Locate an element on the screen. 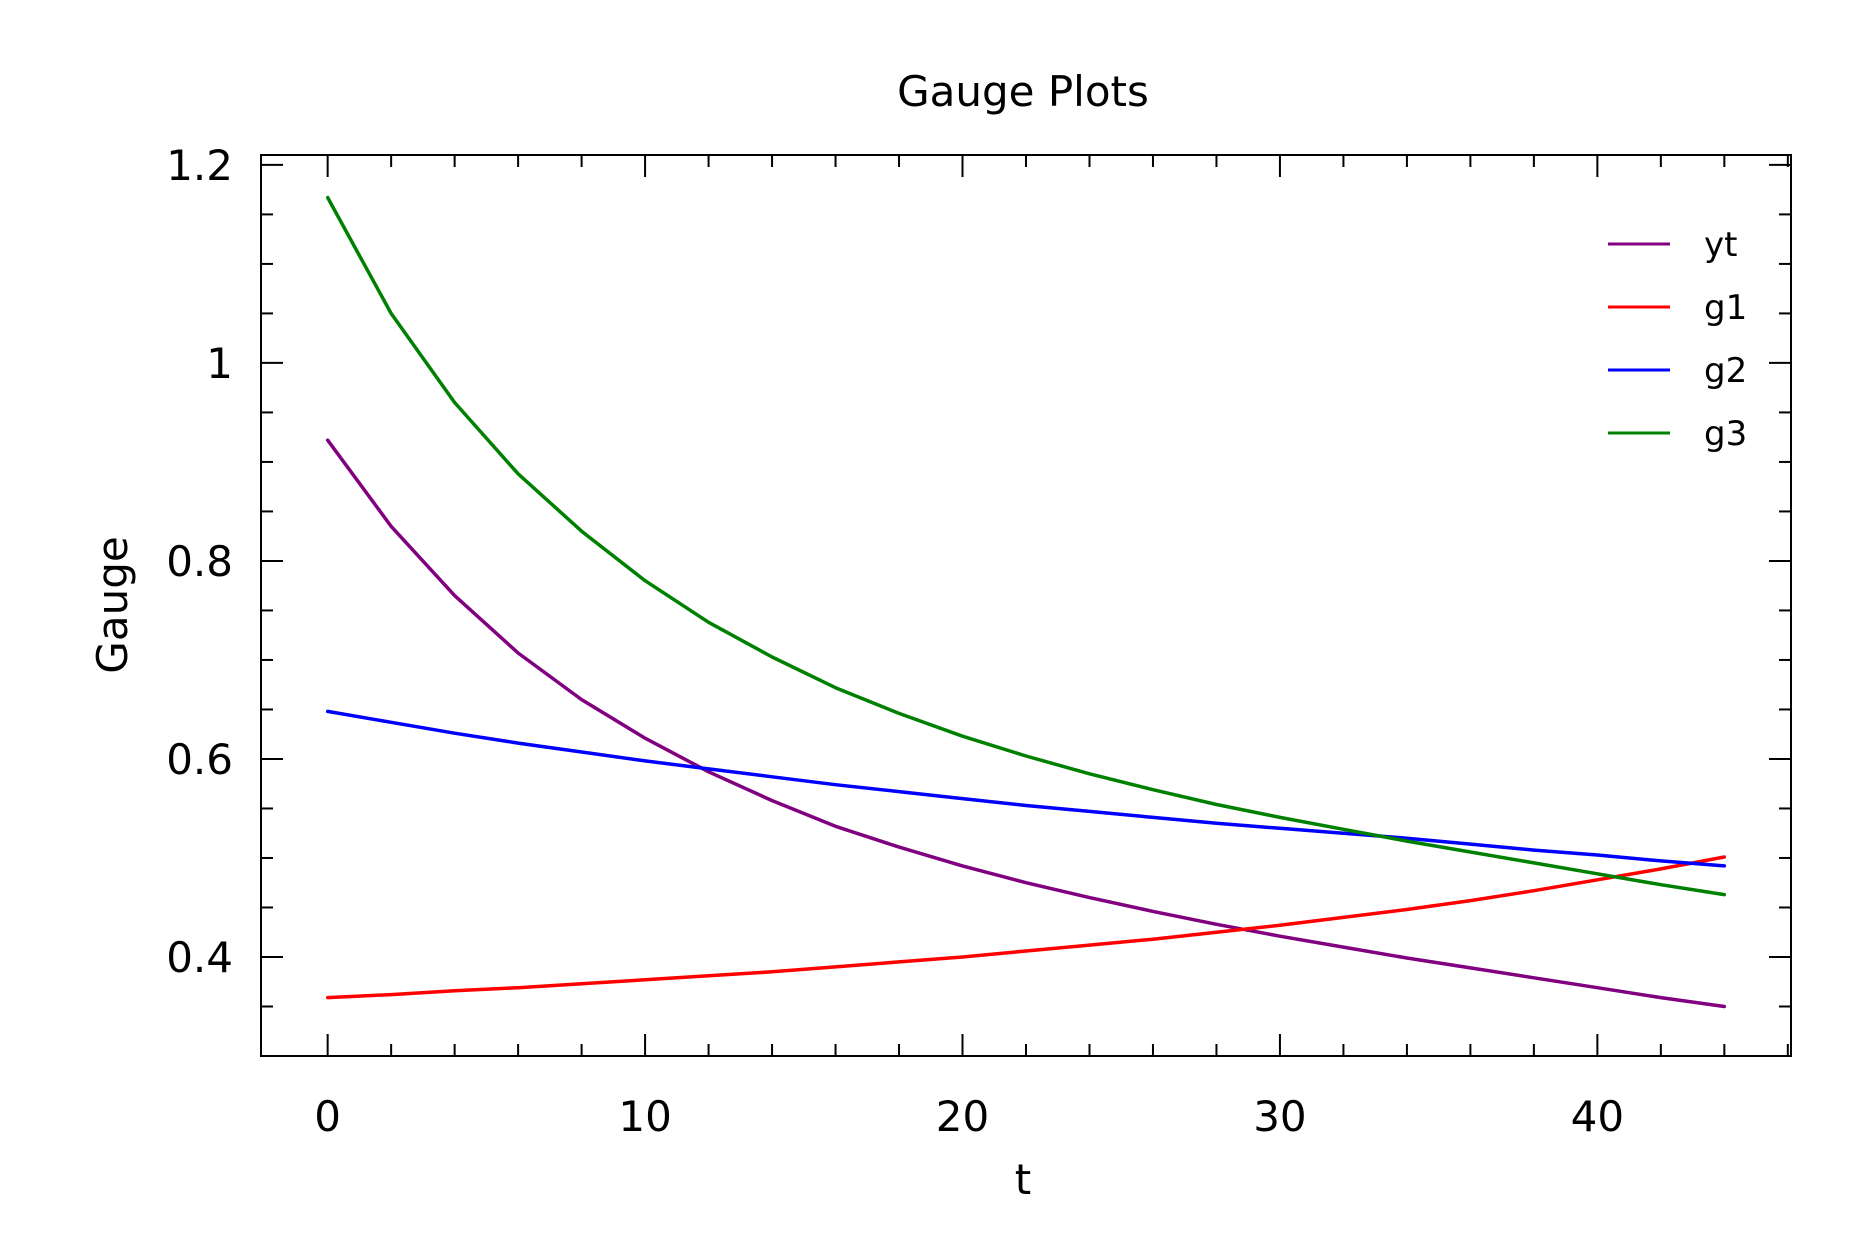 The image size is (1875, 1250). legend-label-yt: yt is located at coordinates (1720, 245).